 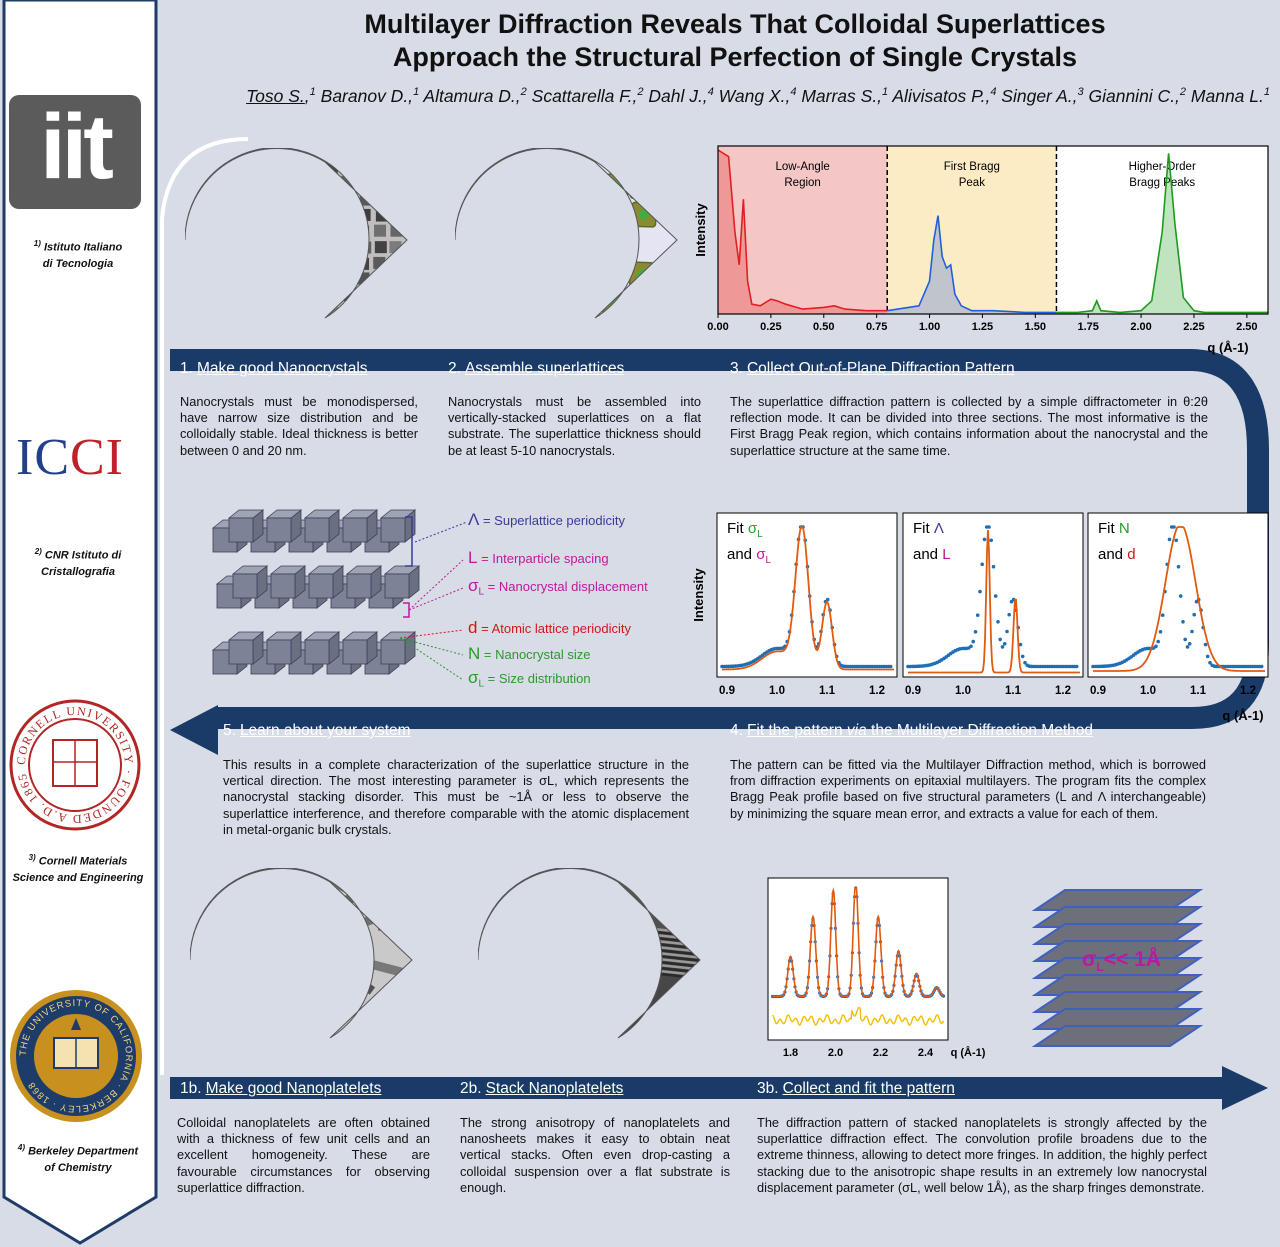 I want to click on header-step-1b: 1b. Make good Nanoplatelets, so click(x=280, y=1089).